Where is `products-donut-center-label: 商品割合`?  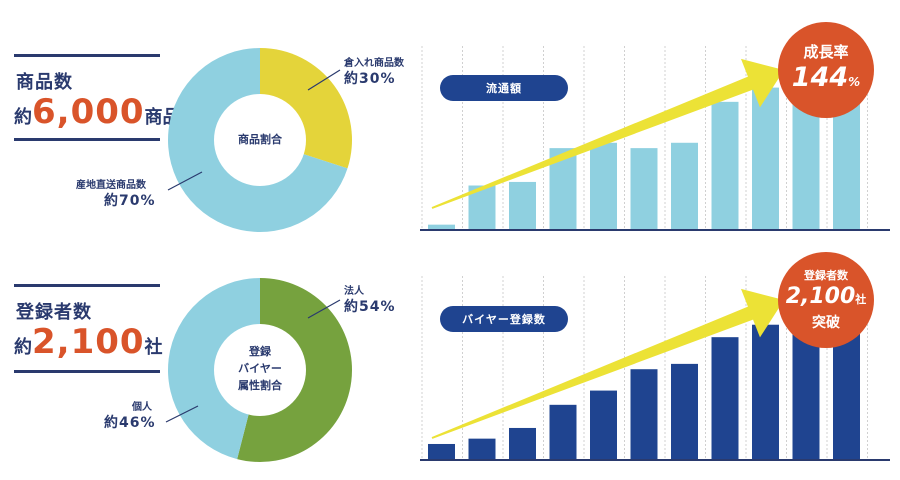 products-donut-center-label: 商品割合 is located at coordinates (260, 139).